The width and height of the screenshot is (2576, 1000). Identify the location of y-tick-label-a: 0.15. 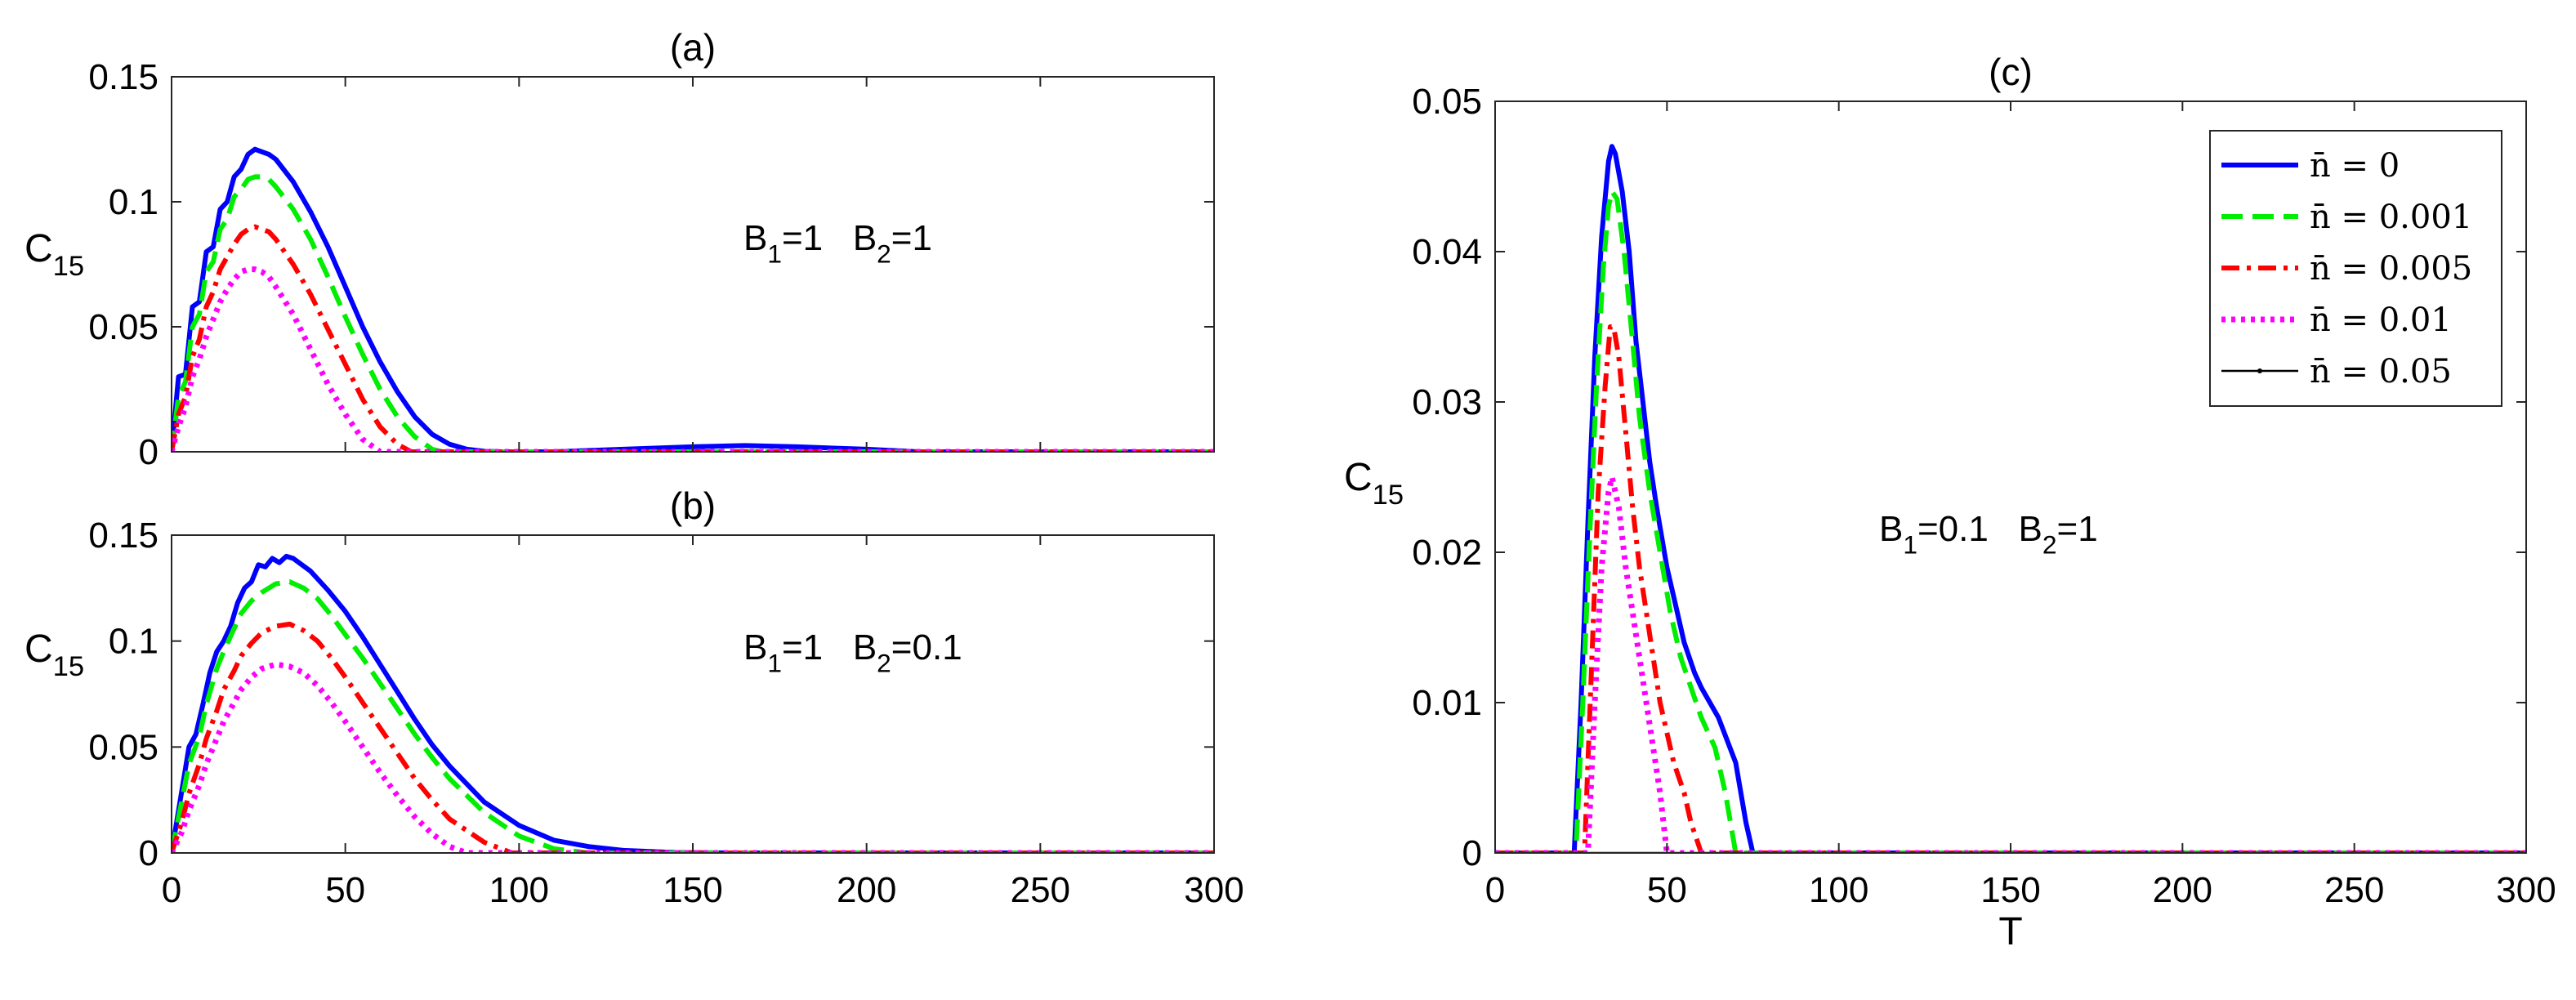
(123, 77).